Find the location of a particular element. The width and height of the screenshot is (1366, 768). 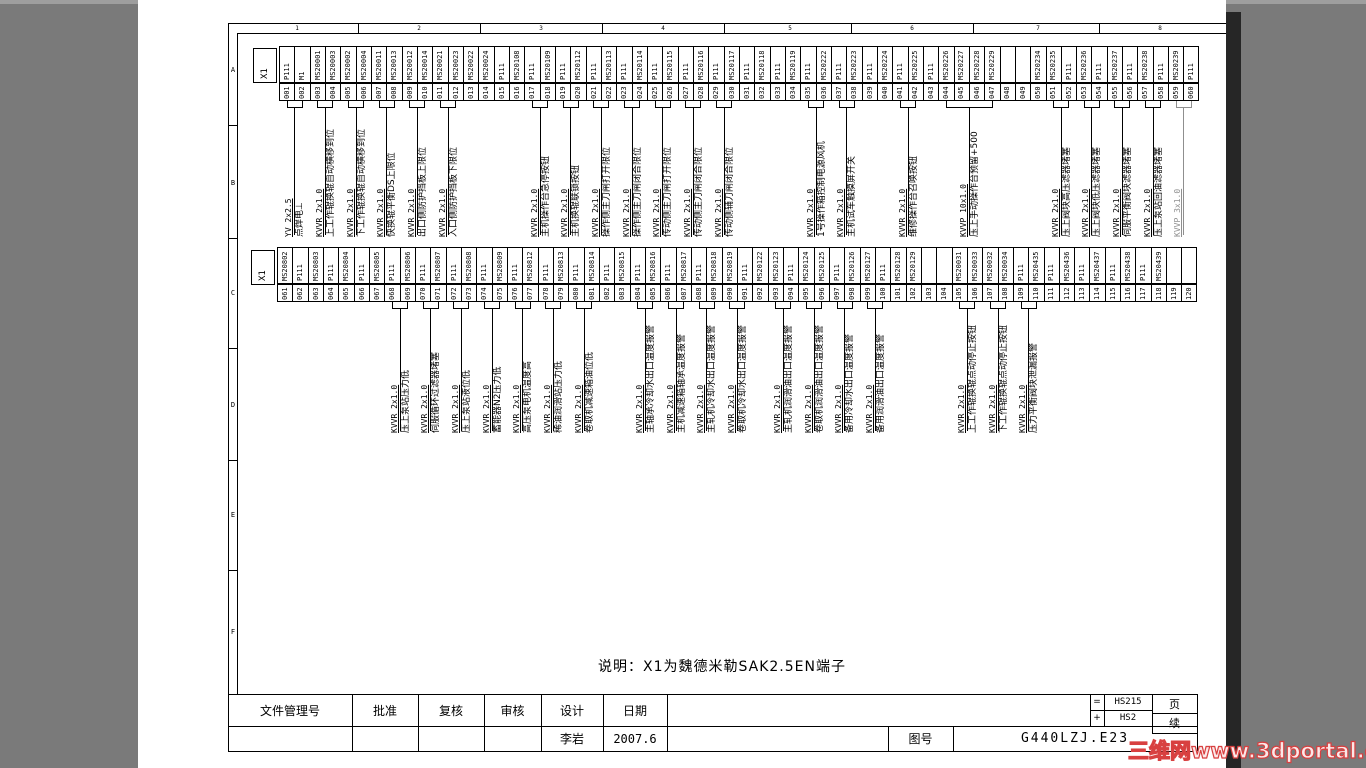

terminal-number: 012 is located at coordinates (455, 92).